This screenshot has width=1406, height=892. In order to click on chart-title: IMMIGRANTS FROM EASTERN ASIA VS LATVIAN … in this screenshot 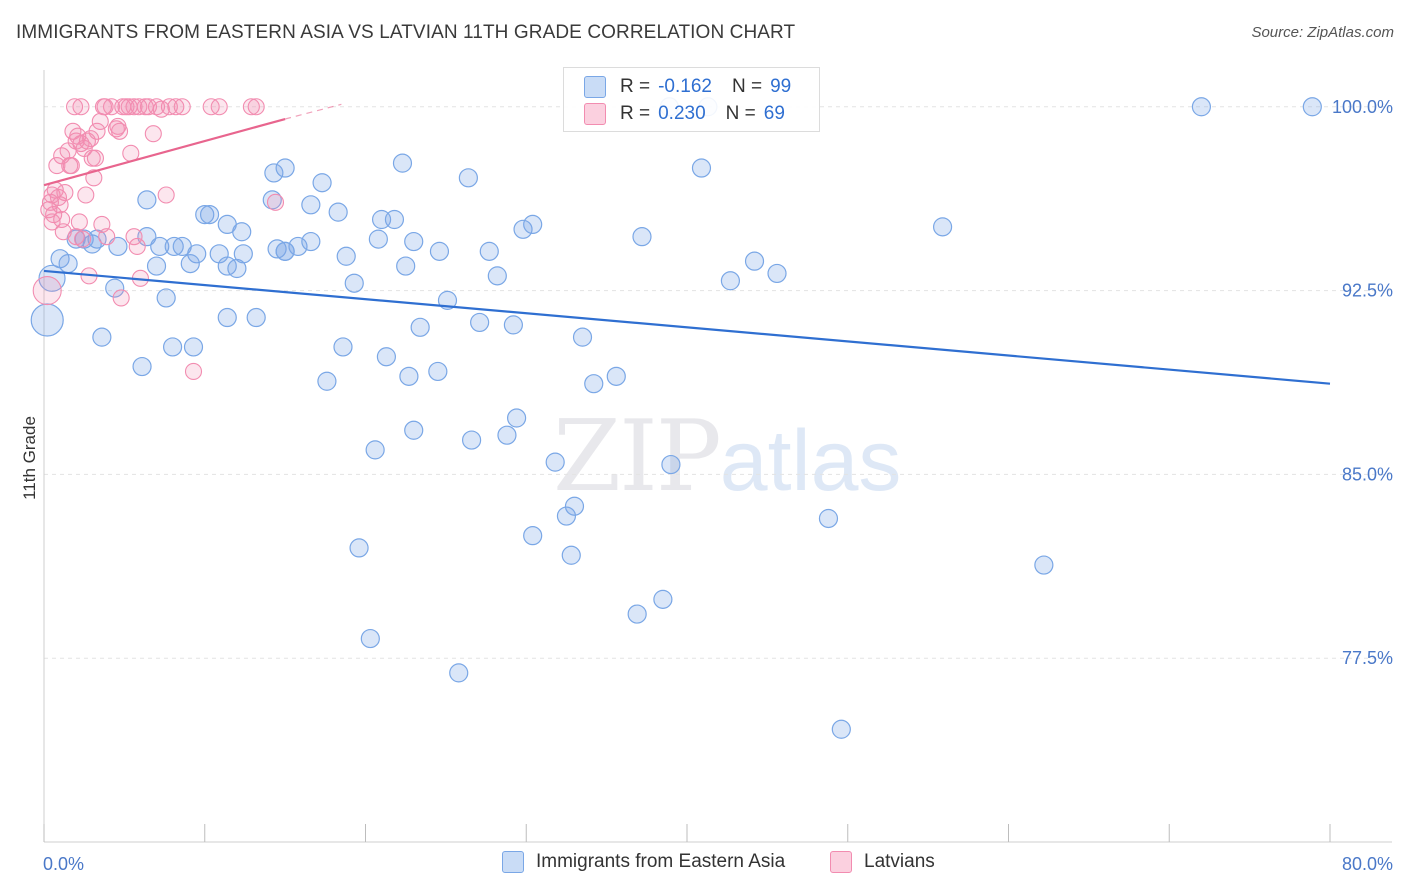, I will do `click(406, 32)`.